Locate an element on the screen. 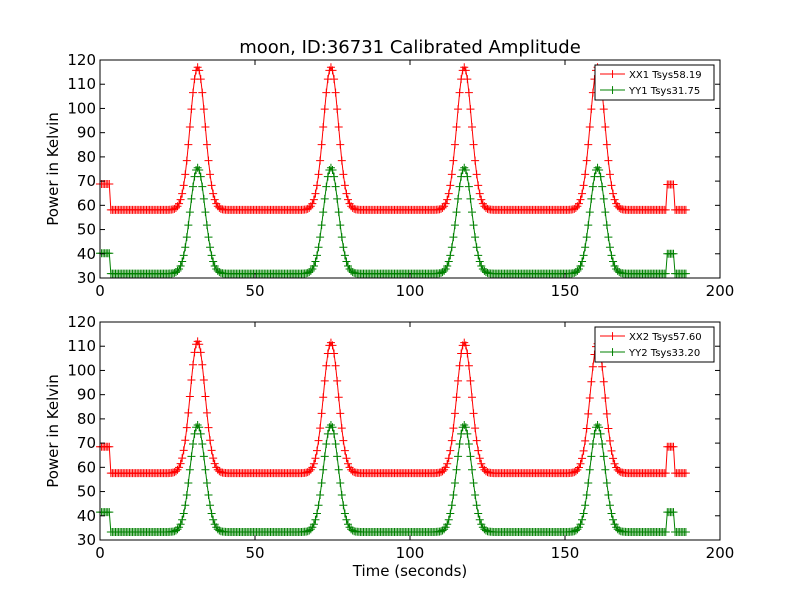  x-tick-label: 50 is located at coordinates (254, 291).